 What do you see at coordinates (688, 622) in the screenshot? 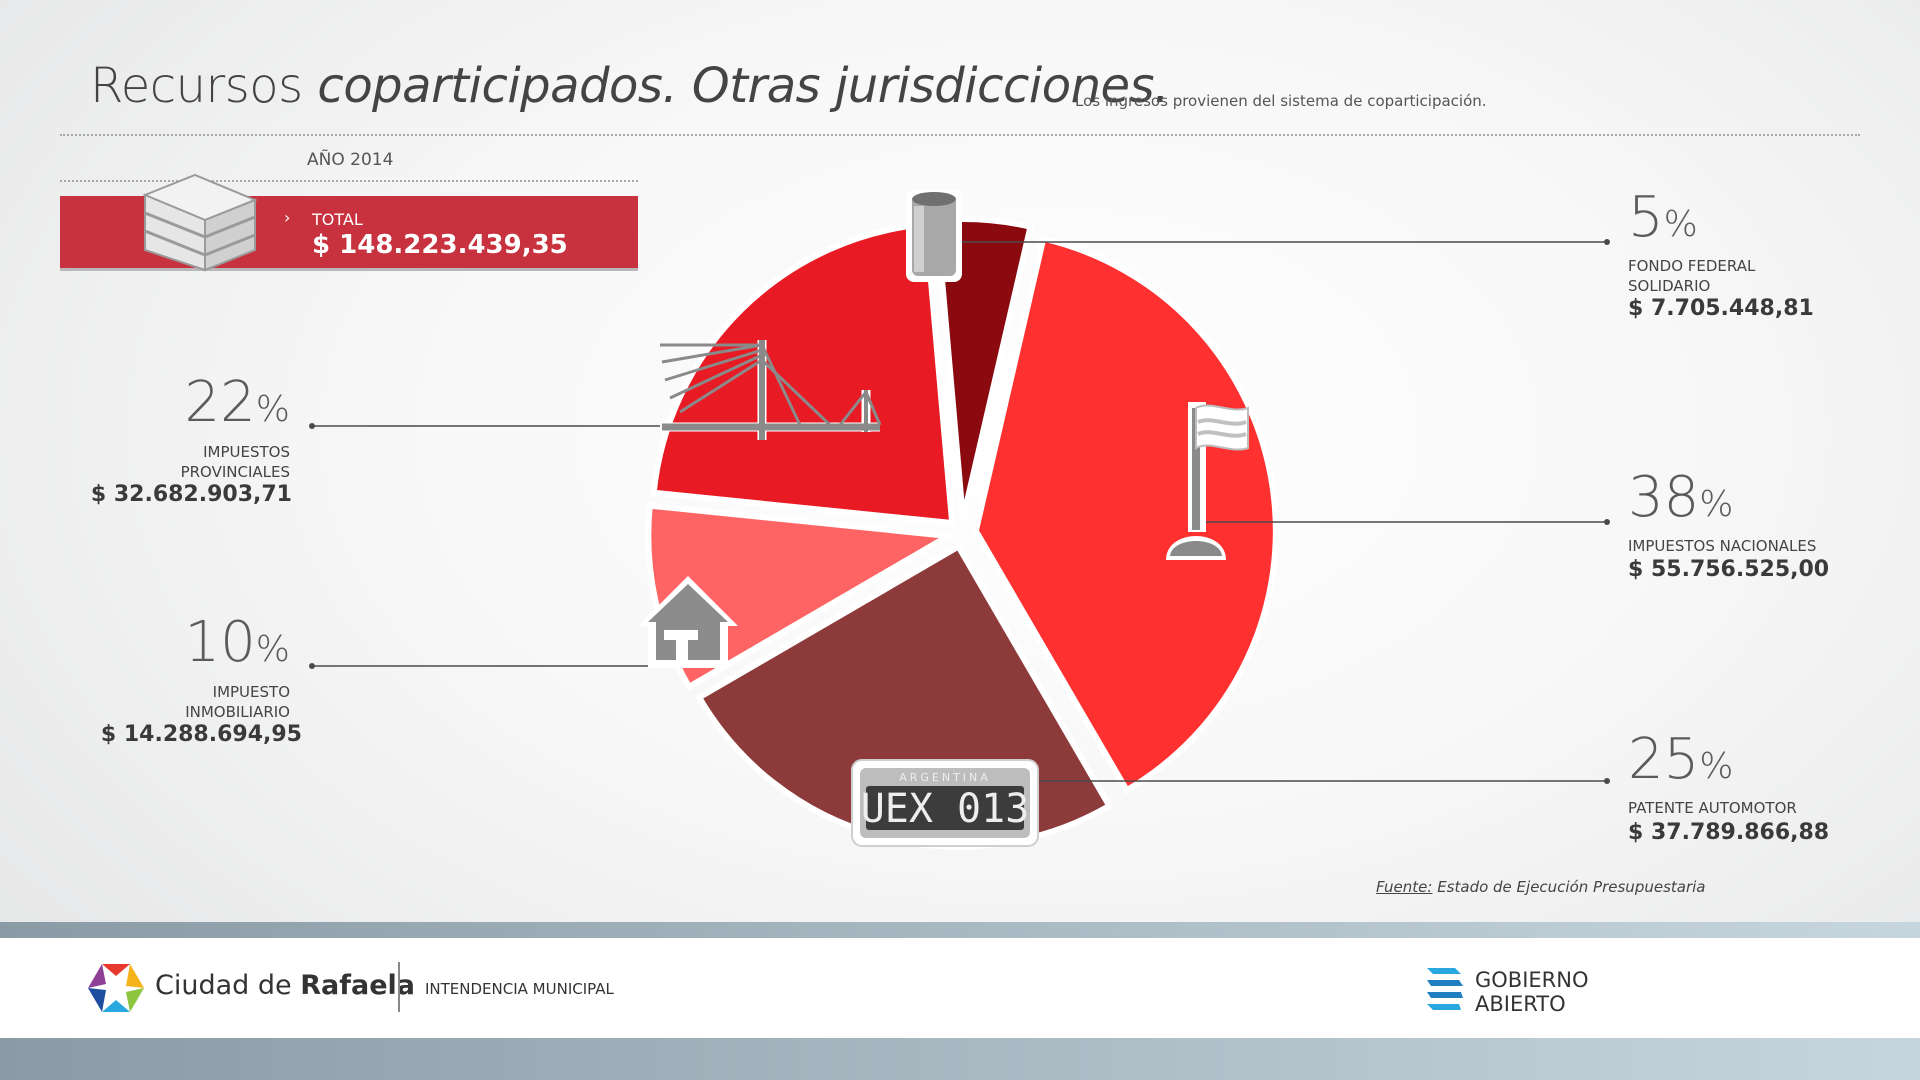
I see `house-icon` at bounding box center [688, 622].